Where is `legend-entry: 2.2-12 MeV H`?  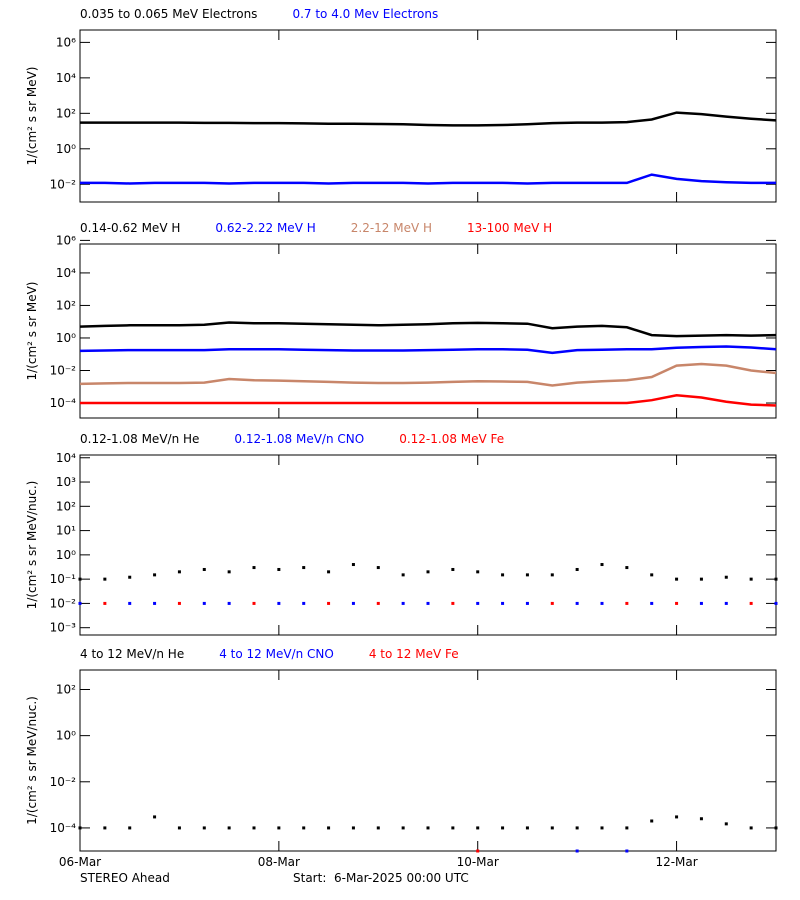
legend-entry: 2.2-12 MeV H is located at coordinates (391, 228).